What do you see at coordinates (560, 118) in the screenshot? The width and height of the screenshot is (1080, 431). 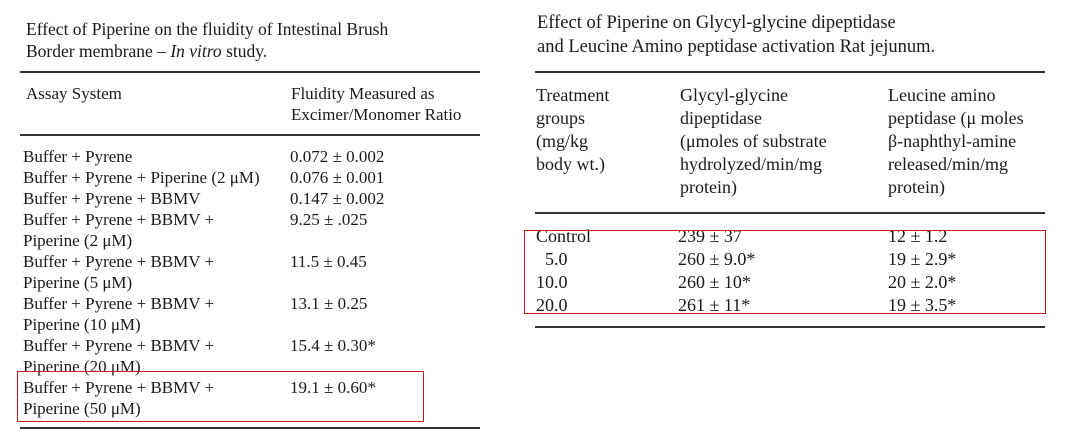 I see `right-header-treatment-line2: groups` at bounding box center [560, 118].